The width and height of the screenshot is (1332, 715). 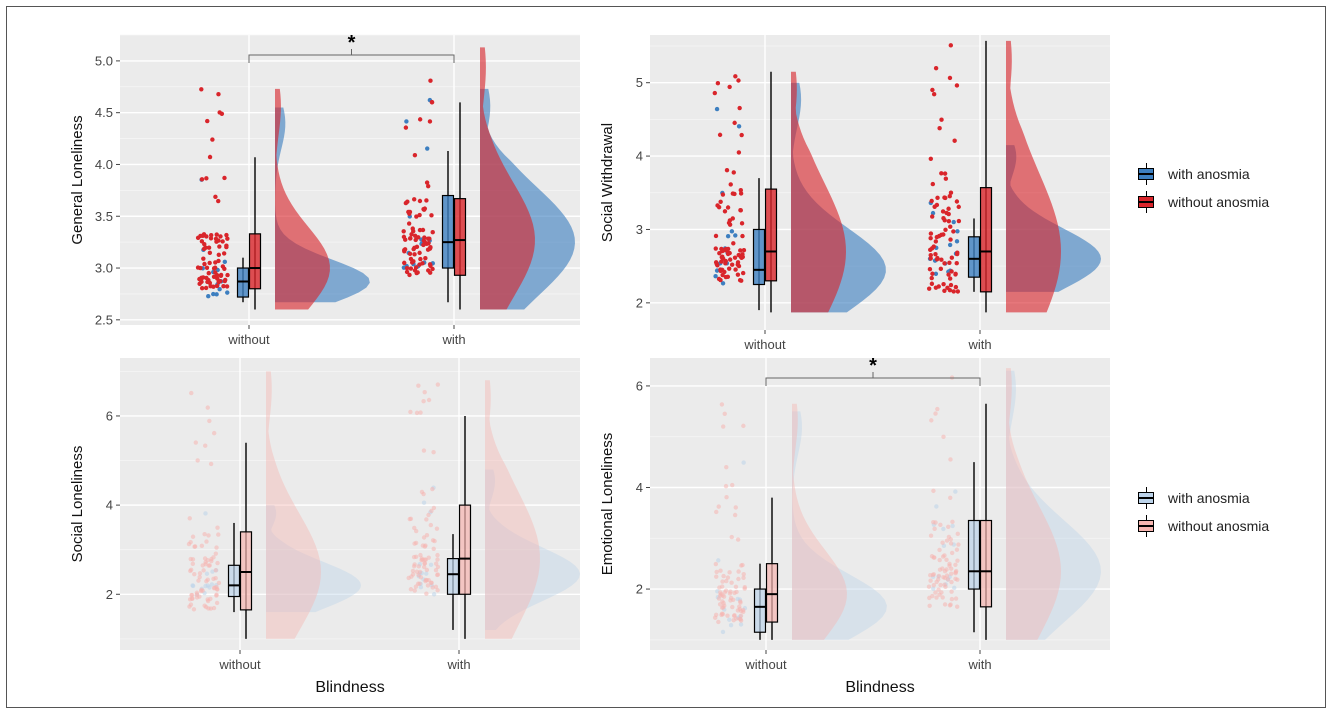 What do you see at coordinates (873, 366) in the screenshot?
I see `significance-marker: *` at bounding box center [873, 366].